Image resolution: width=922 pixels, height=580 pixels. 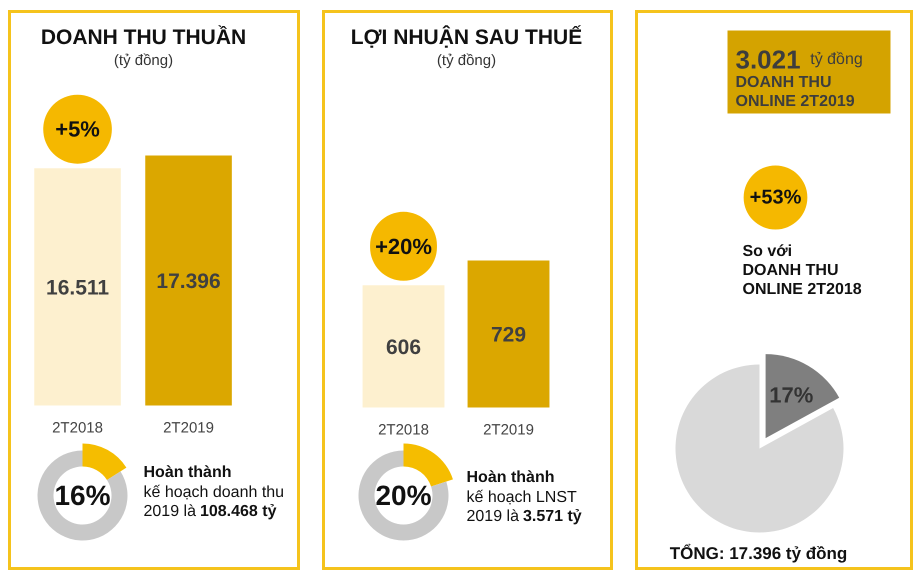 What do you see at coordinates (795, 101) in the screenshot?
I see `text: ONLINE 2T2019` at bounding box center [795, 101].